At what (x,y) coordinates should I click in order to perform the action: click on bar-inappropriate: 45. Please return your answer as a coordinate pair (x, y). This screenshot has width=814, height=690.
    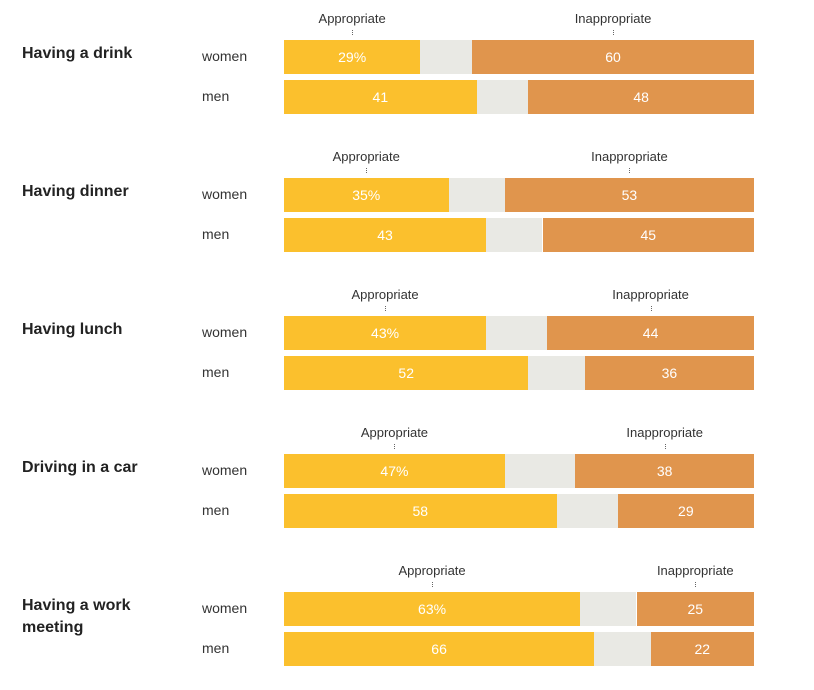
    Looking at the image, I should click on (648, 235).